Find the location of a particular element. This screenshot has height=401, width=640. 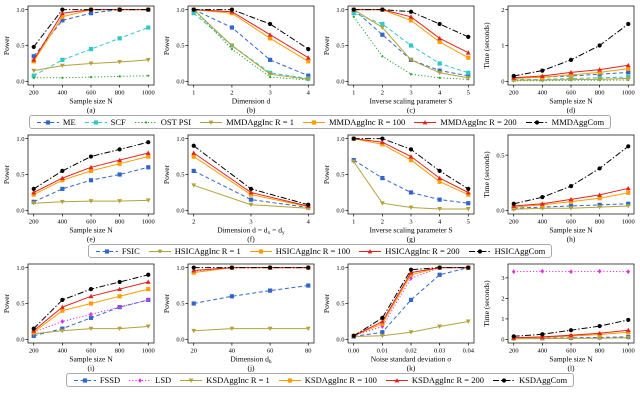

legend-label: HSICAggInc R = 200 is located at coordinates (422, 251).